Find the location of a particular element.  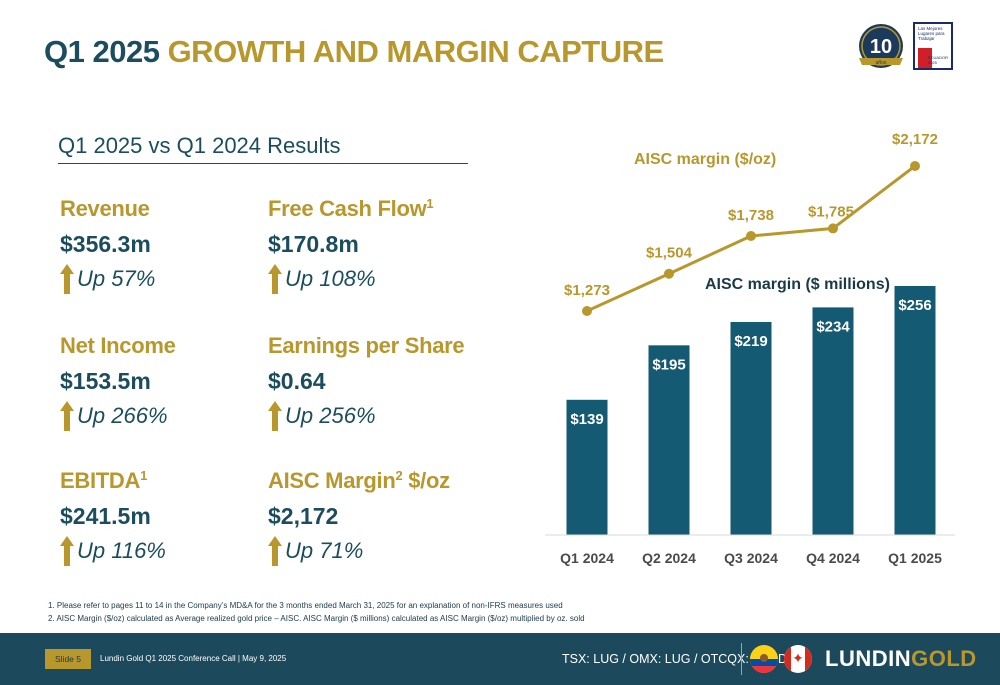

bar-label-3: $234 is located at coordinates (833, 326).